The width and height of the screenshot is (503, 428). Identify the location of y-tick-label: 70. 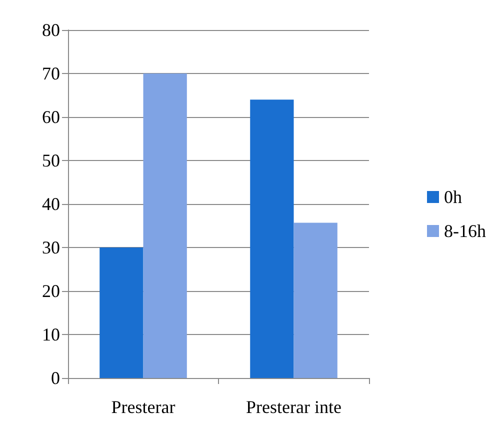
(51, 74).